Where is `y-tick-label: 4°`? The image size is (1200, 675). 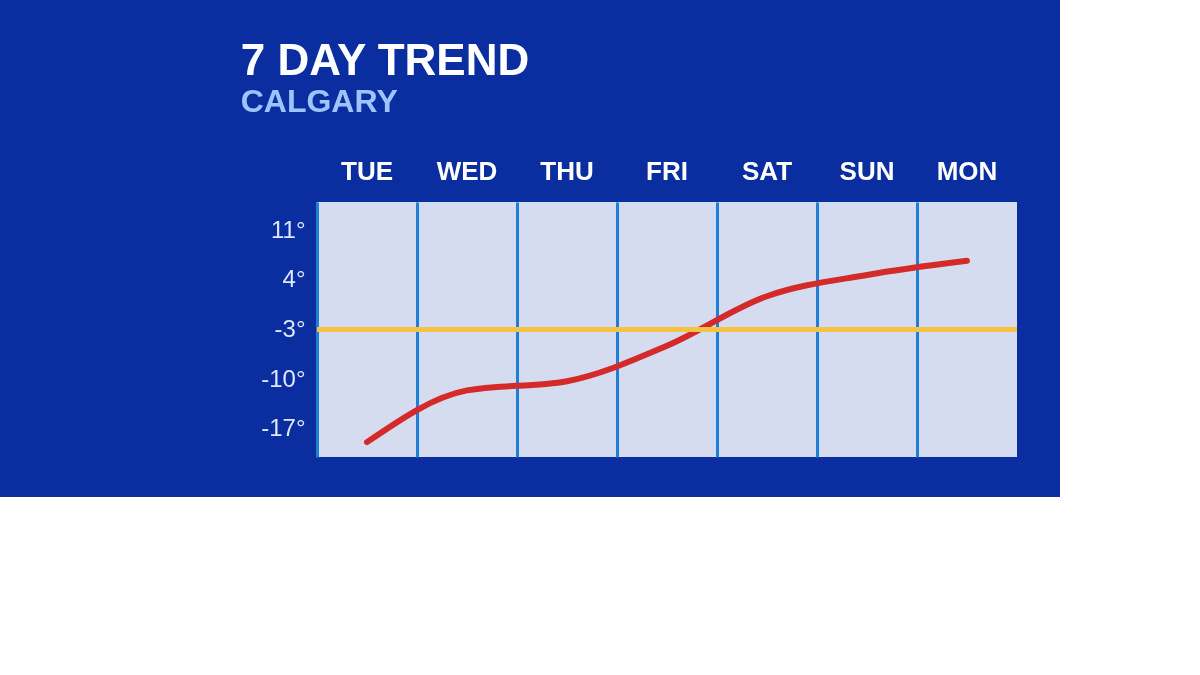 y-tick-label: 4° is located at coordinates (294, 279).